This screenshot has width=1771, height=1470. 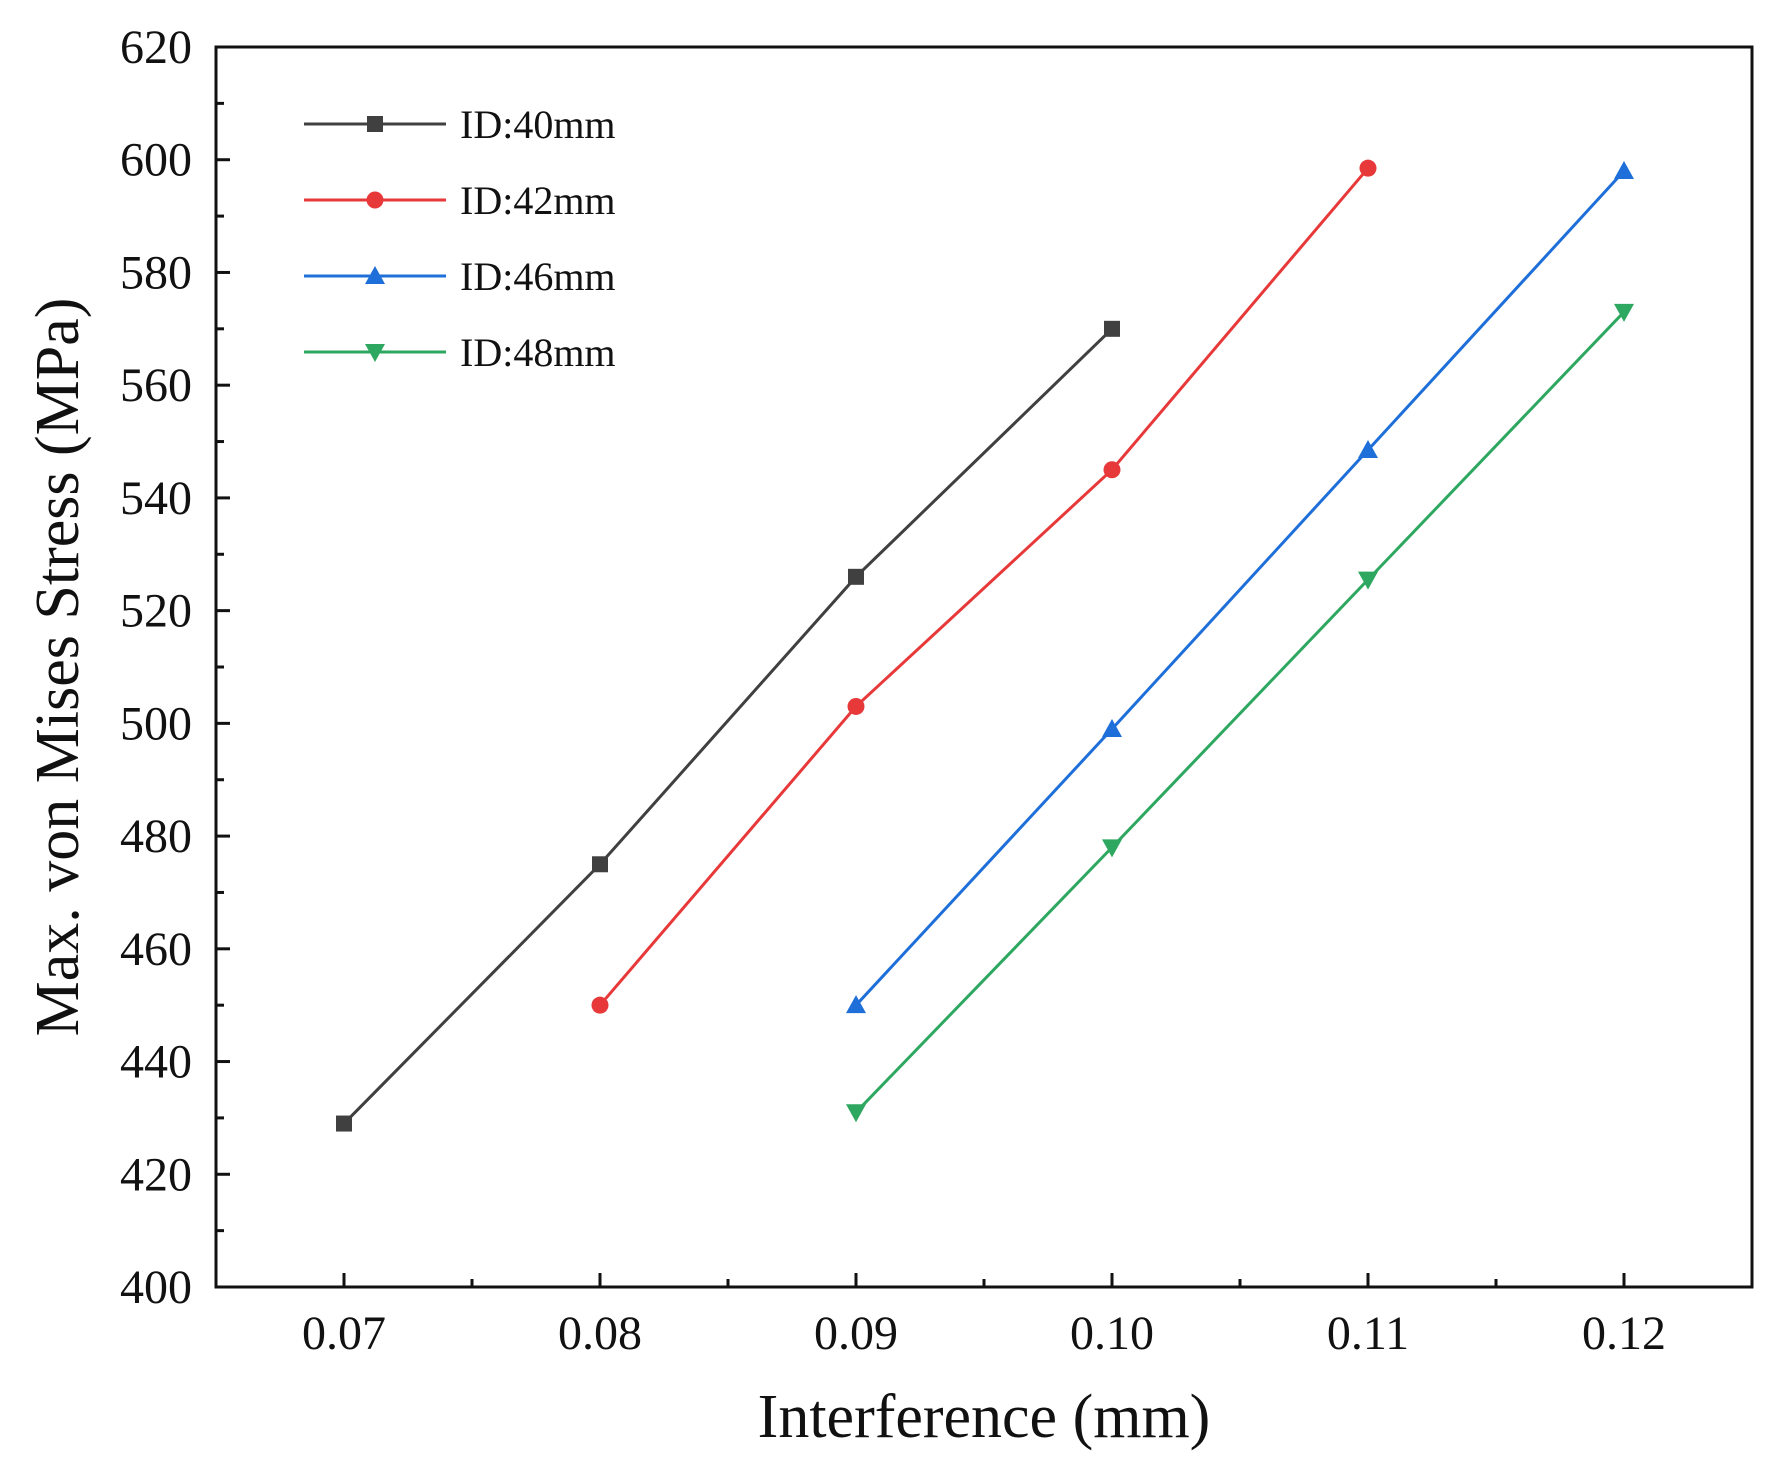 What do you see at coordinates (1112, 1333) in the screenshot?
I see `x-tick-label: 0.10` at bounding box center [1112, 1333].